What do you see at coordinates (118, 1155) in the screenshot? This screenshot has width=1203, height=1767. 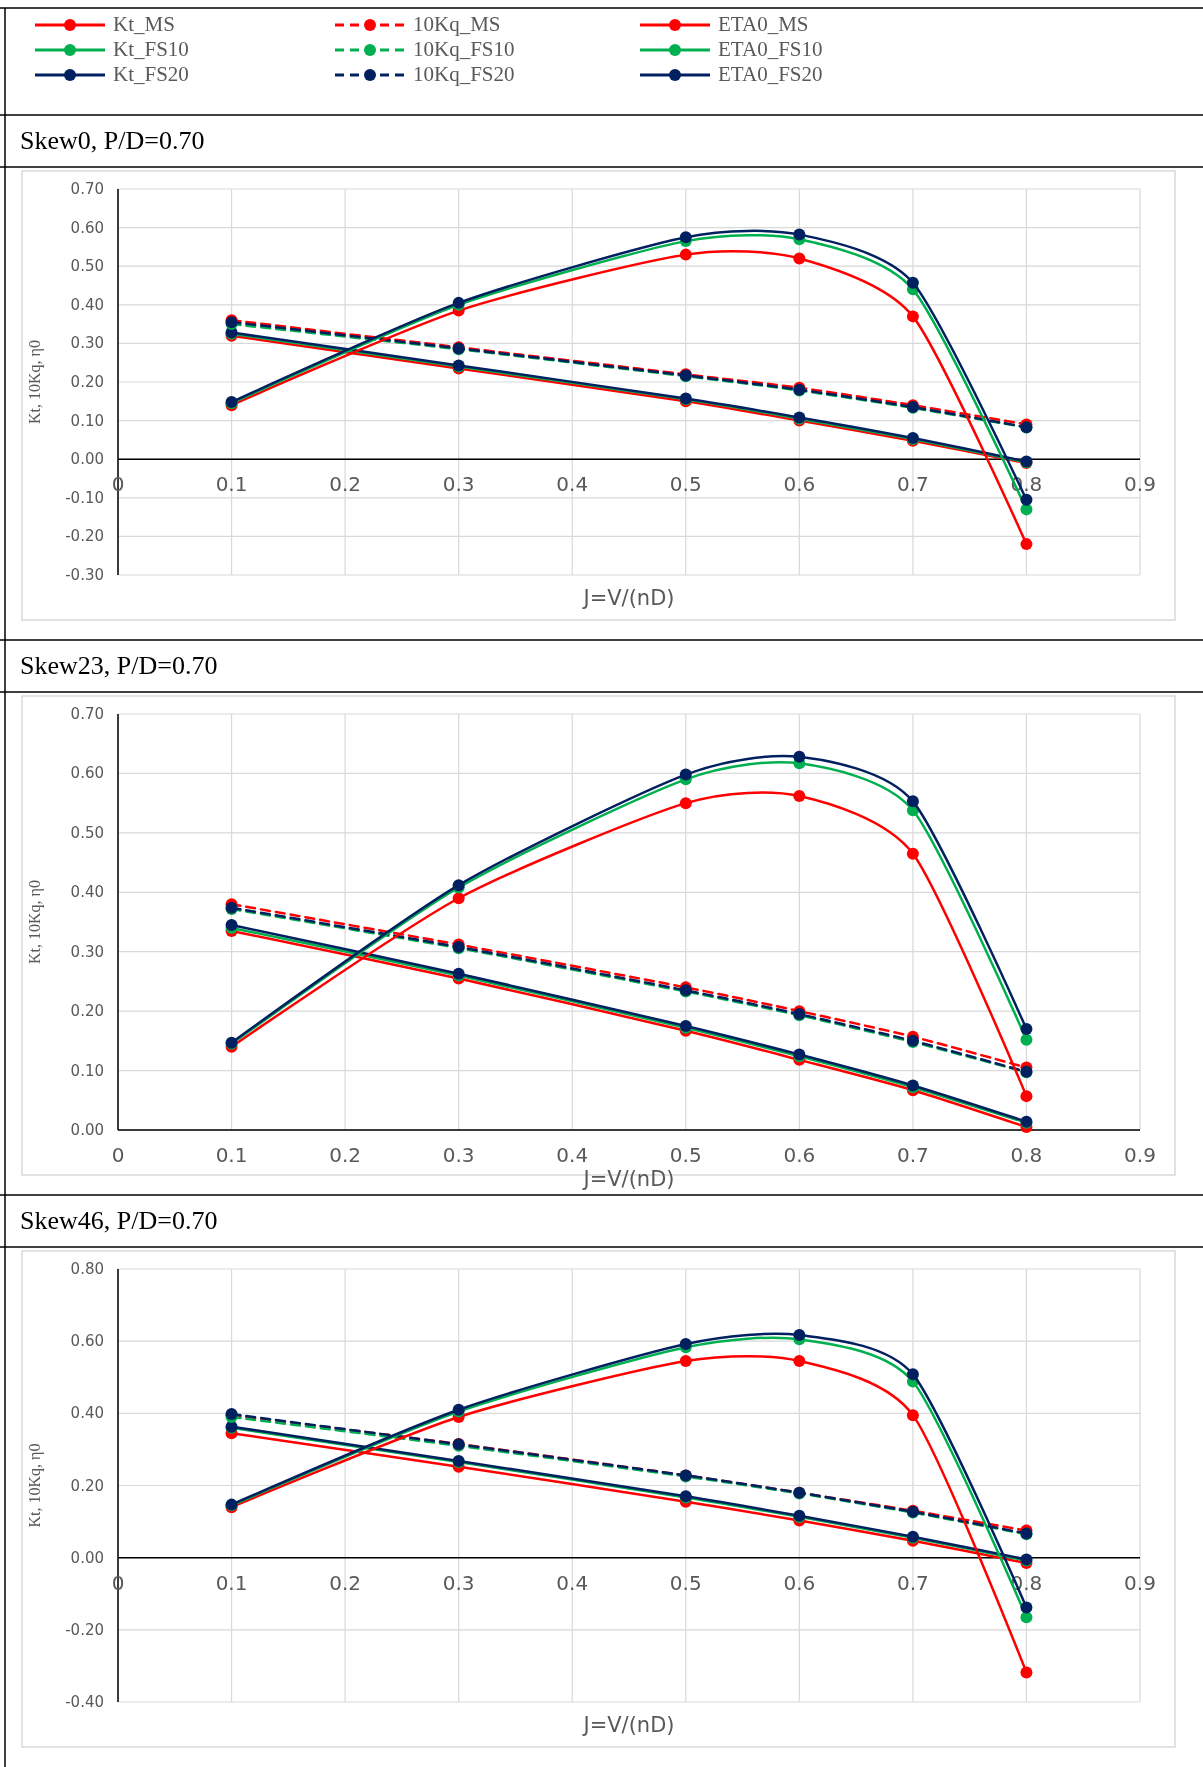 I see `x-tick-label: 0` at bounding box center [118, 1155].